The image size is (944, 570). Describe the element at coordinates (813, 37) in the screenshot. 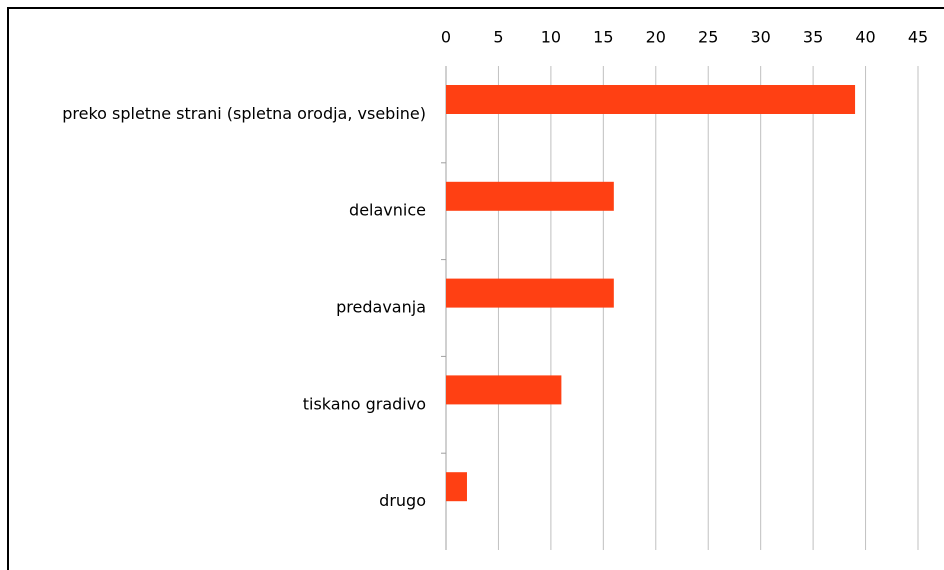

I see `x-tick-label: 35` at that location.